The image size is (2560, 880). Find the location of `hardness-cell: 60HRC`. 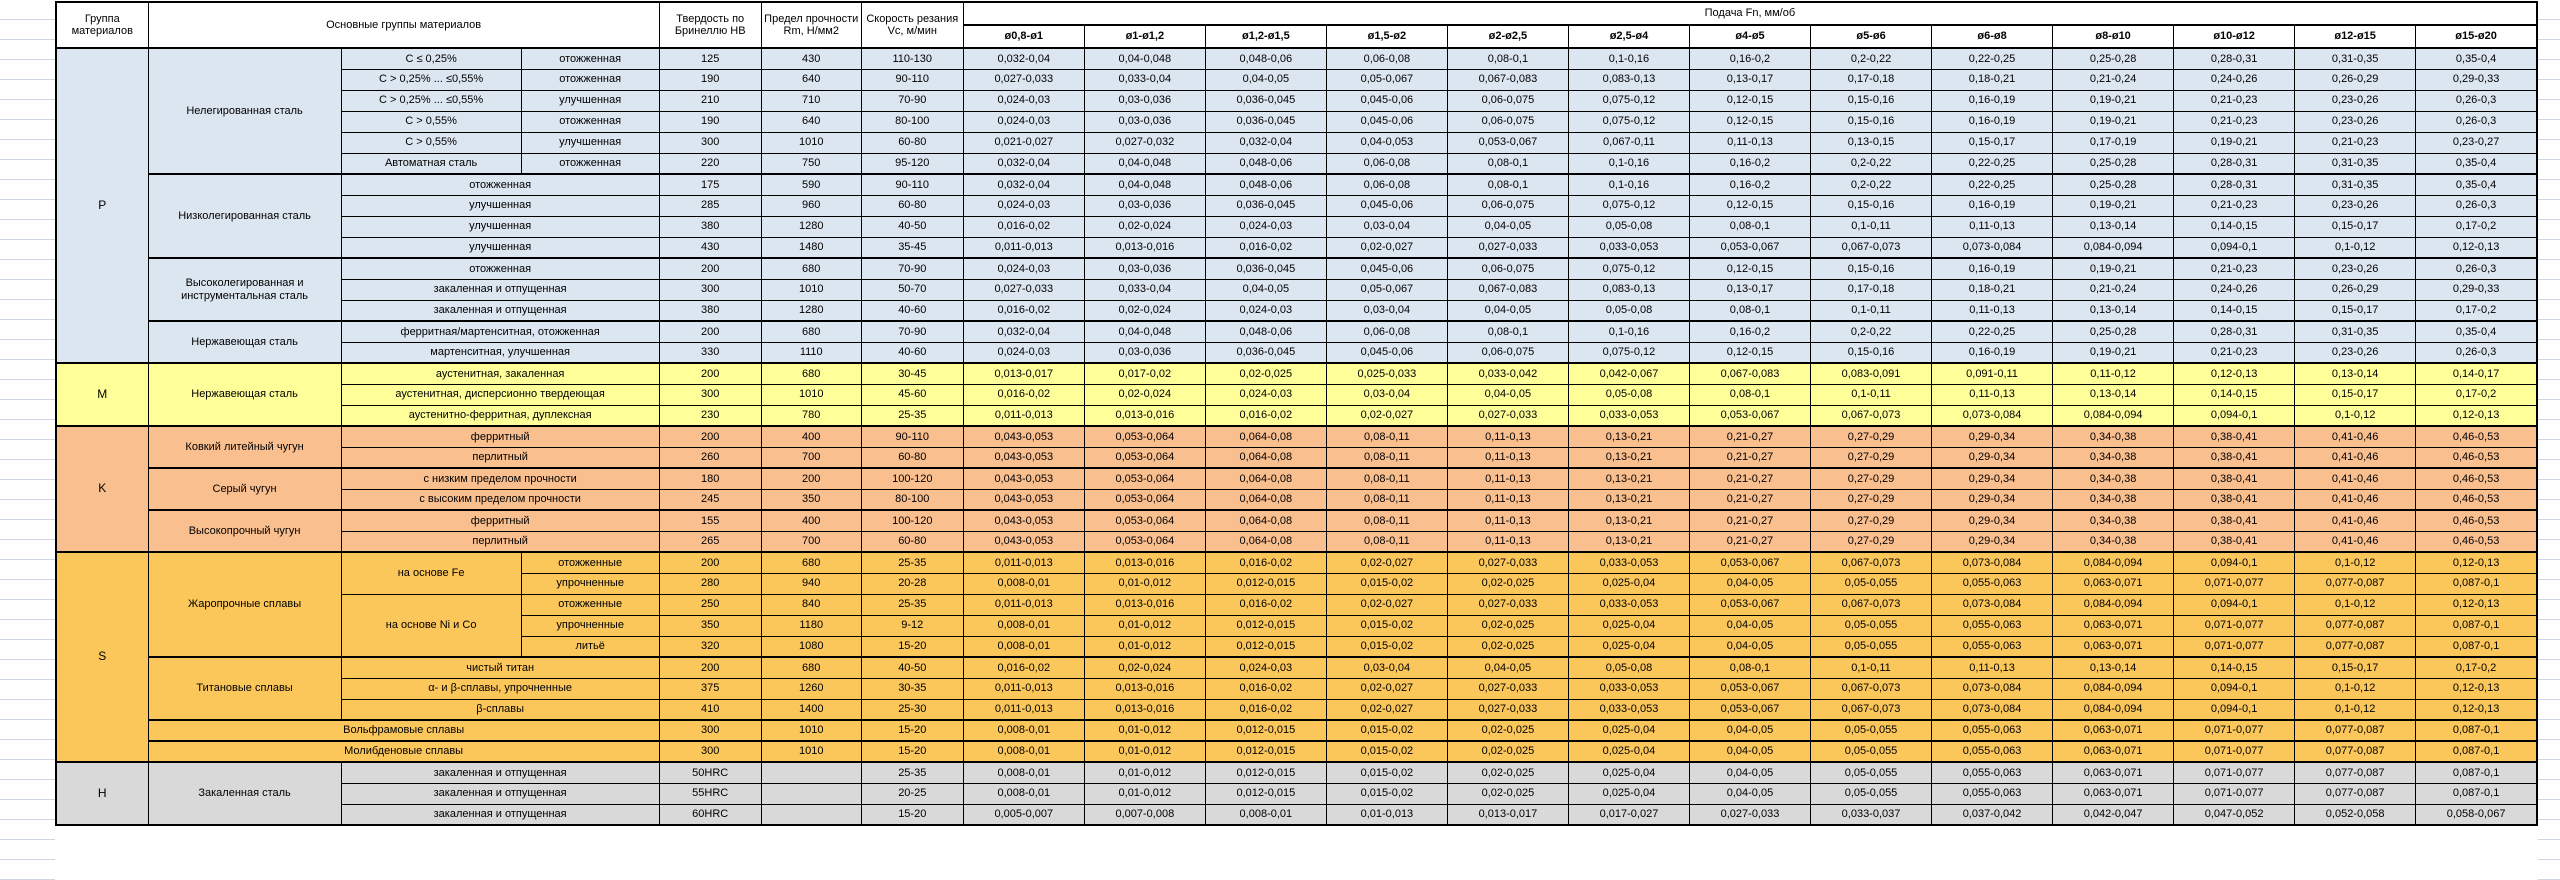

hardness-cell: 60HRC is located at coordinates (710, 814).